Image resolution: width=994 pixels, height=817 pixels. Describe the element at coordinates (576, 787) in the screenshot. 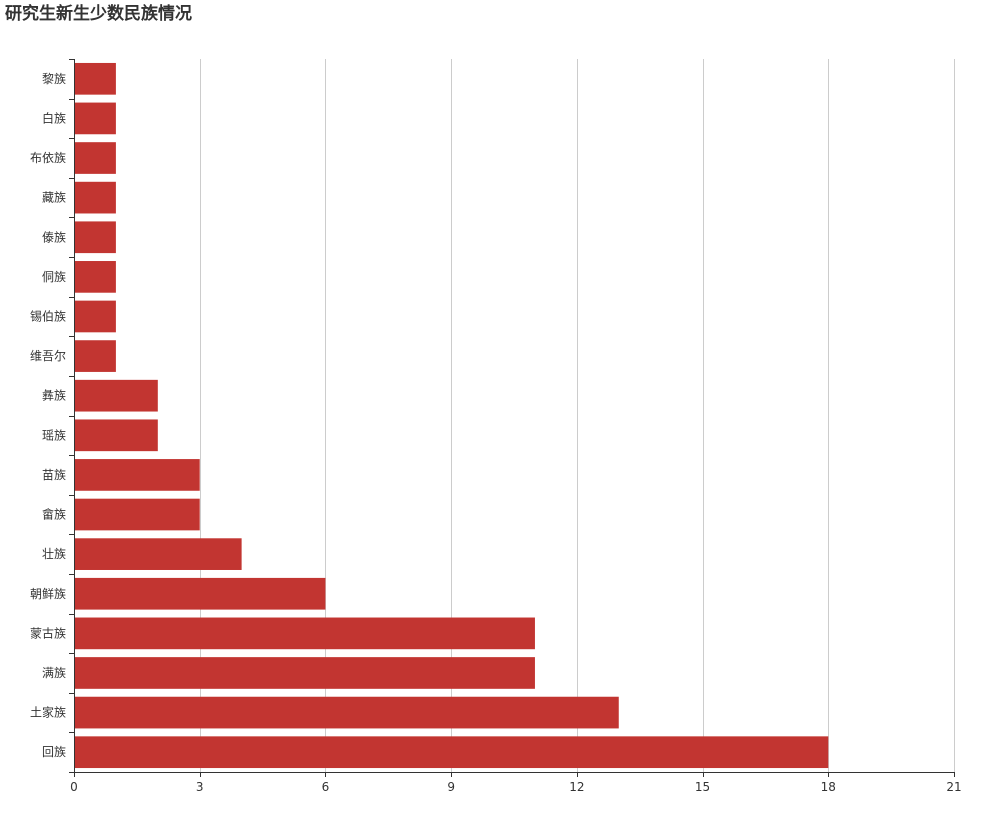

I see `x-tick-label: 12` at that location.